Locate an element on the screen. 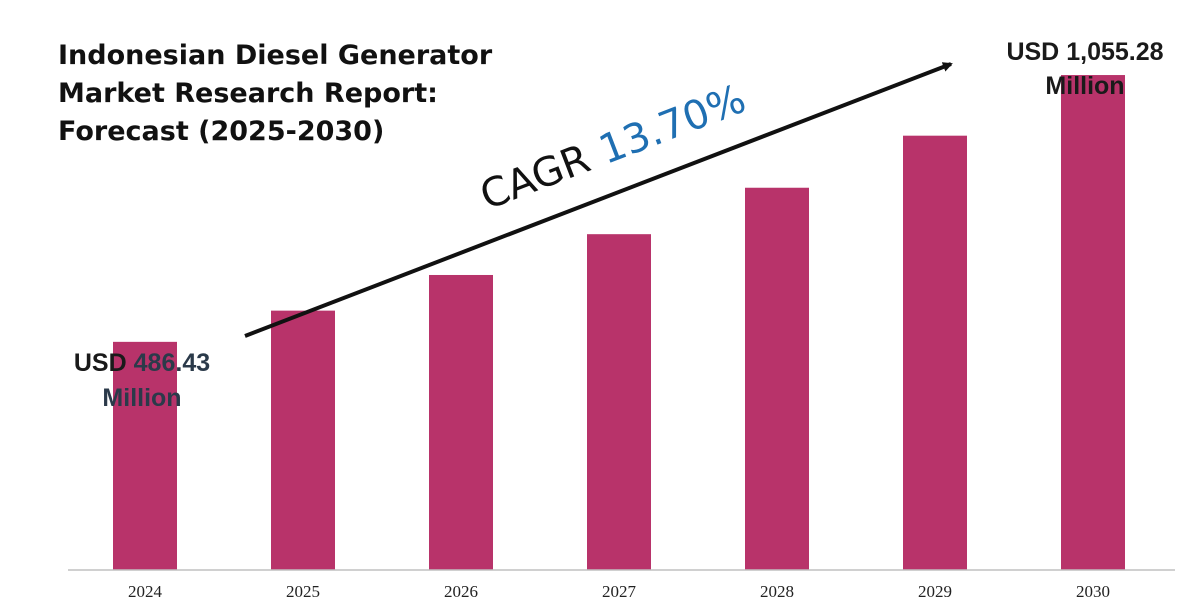 Image resolution: width=1200 pixels, height=600 pixels. cagr-annotation: CAGR13.70% is located at coordinates (613, 147).